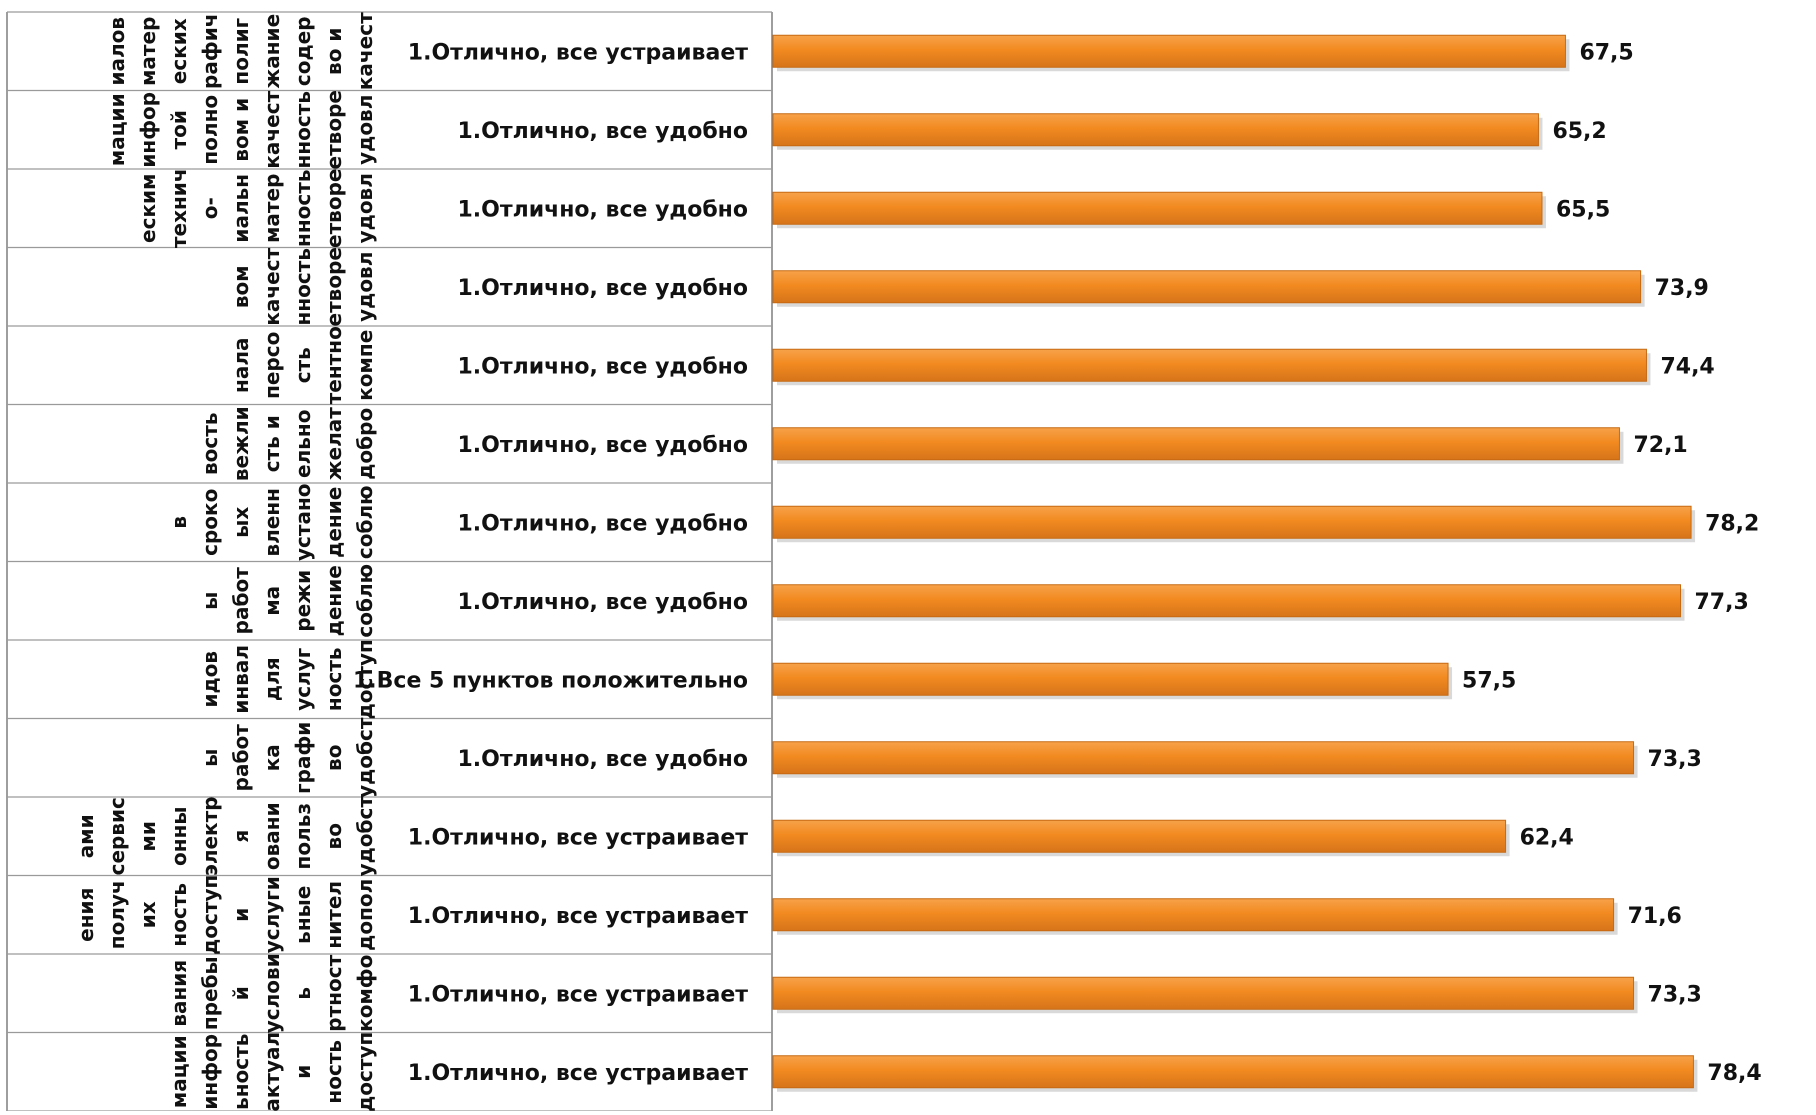 The image size is (1816, 1115). Describe the element at coordinates (1734, 1073) in the screenshot. I see `value-label: 78,4` at that location.